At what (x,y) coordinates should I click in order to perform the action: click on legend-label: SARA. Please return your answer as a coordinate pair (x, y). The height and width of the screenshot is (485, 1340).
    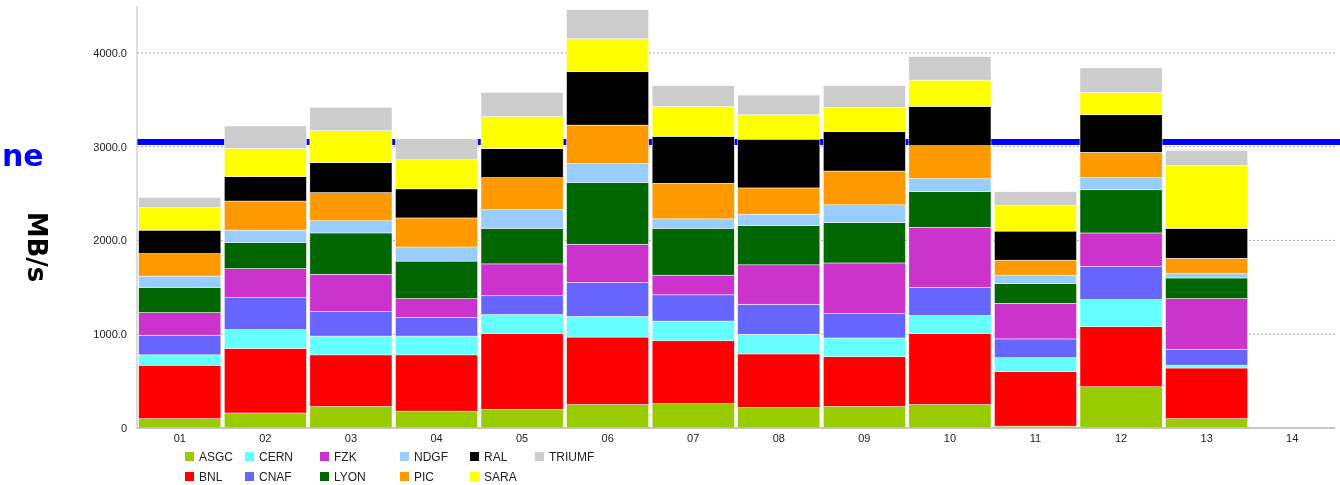
    Looking at the image, I should click on (500, 477).